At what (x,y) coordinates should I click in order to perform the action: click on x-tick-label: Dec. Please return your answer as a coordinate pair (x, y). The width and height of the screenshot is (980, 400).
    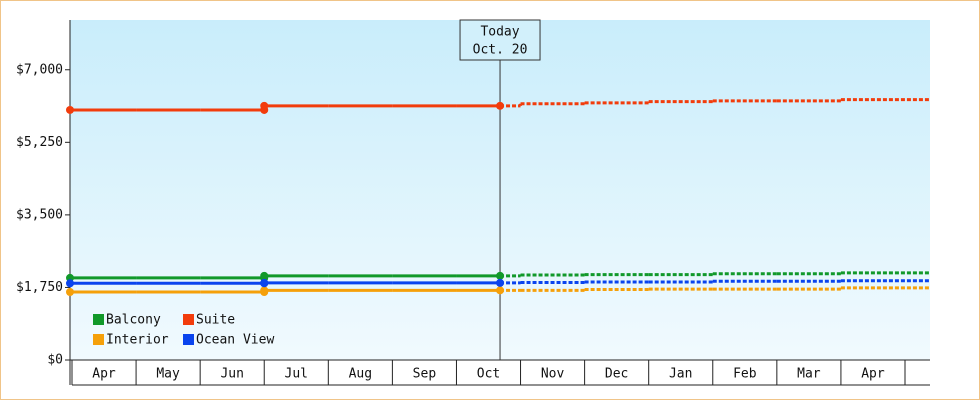
    Looking at the image, I should click on (616, 374).